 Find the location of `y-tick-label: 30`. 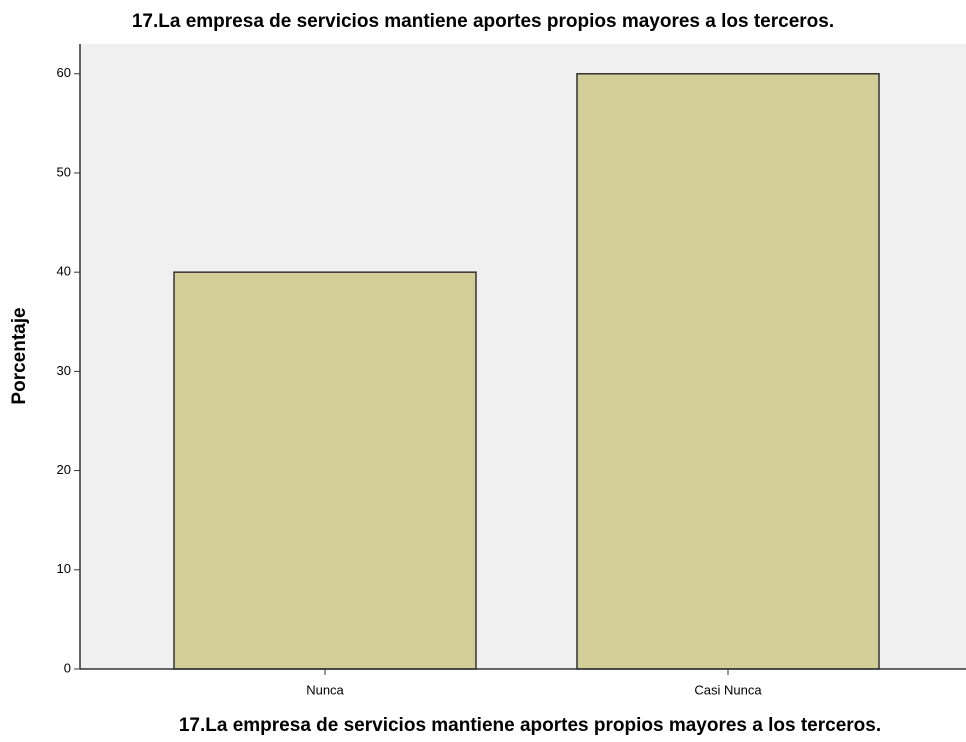

y-tick-label: 30 is located at coordinates (64, 370).